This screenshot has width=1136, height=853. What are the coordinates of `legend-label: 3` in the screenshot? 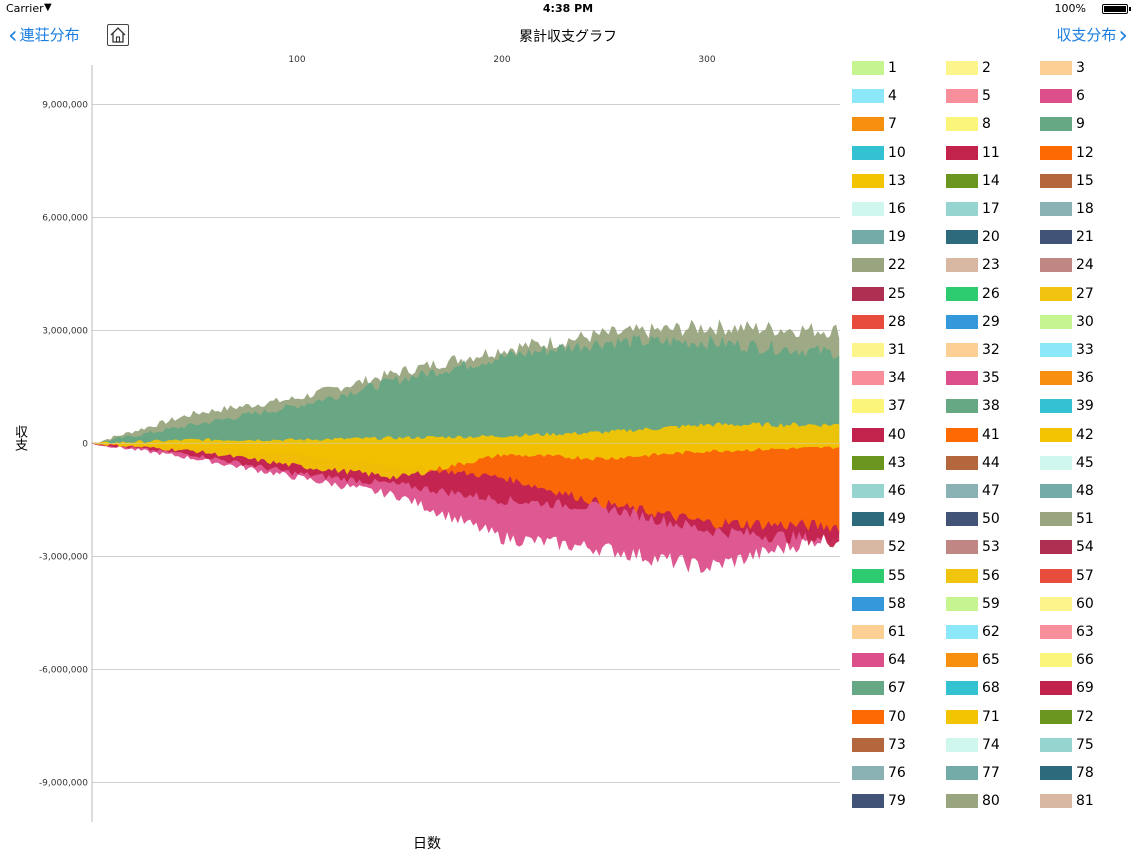 It's located at (1080, 68).